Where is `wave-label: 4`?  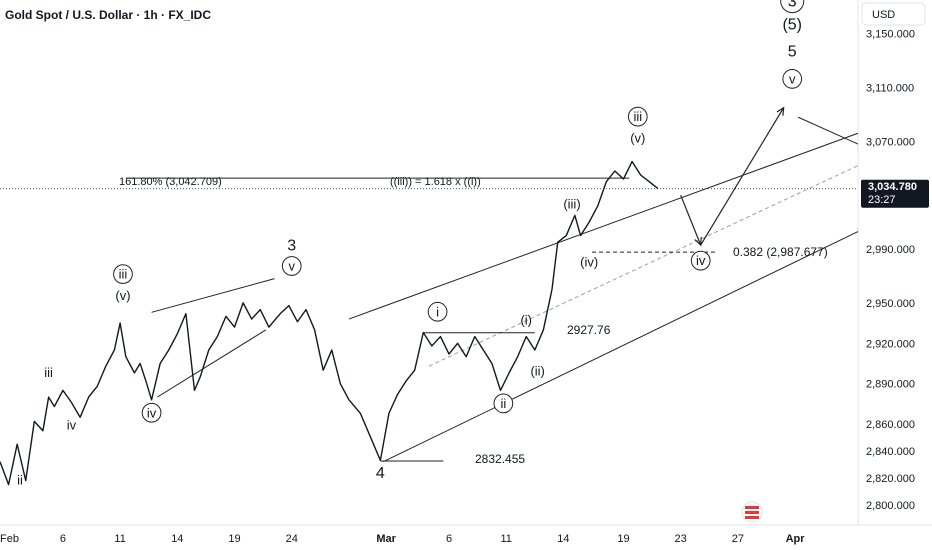 wave-label: 4 is located at coordinates (380, 473).